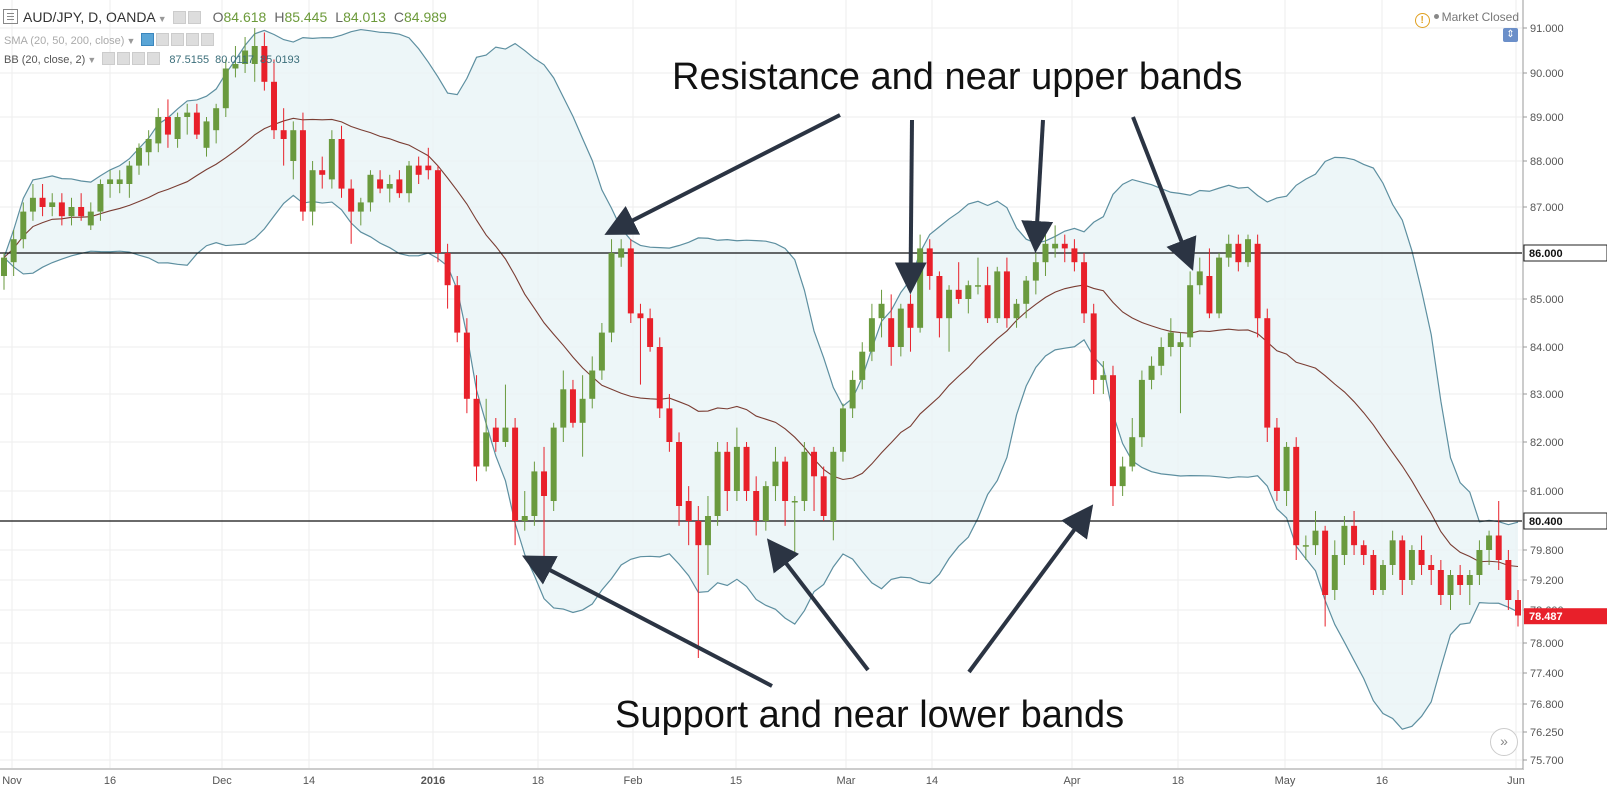 The width and height of the screenshot is (1607, 807). What do you see at coordinates (110, 781) in the screenshot?
I see `time-tick-label: 16` at bounding box center [110, 781].